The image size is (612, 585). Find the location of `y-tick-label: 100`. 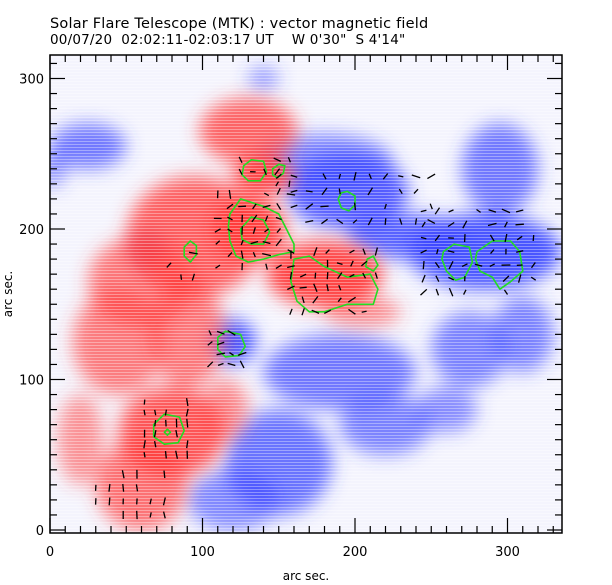

y-tick-label: 100 is located at coordinates (31, 381).